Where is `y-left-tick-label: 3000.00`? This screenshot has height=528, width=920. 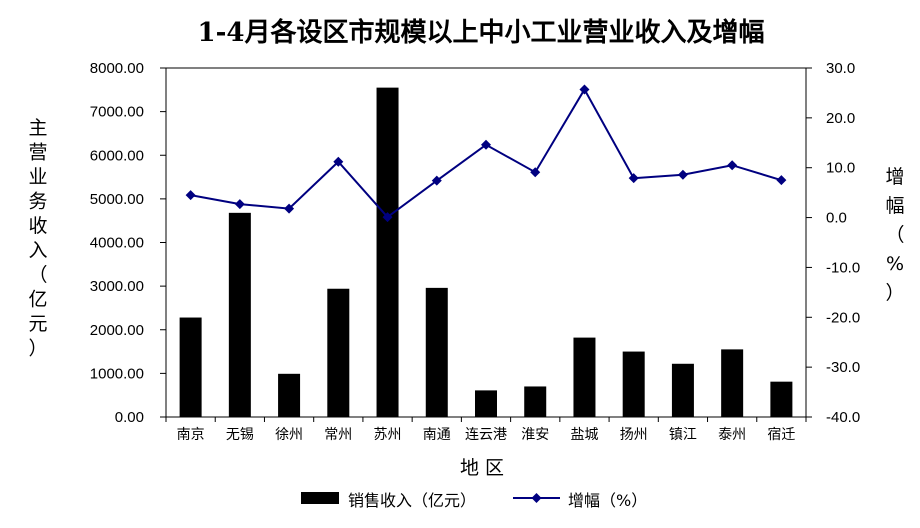
y-left-tick-label: 3000.00 is located at coordinates (117, 286).